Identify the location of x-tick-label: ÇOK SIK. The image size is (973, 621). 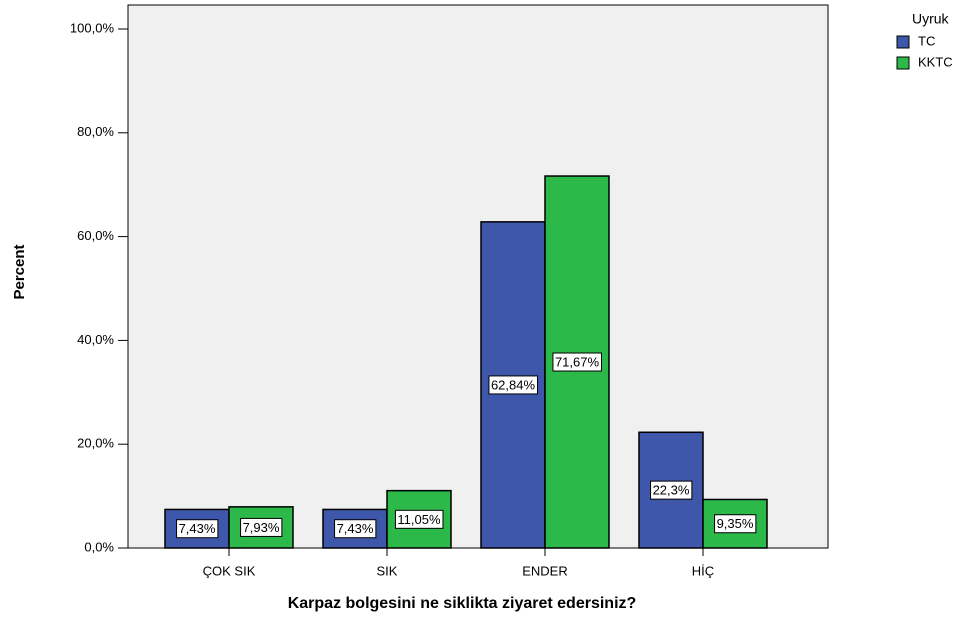
(229, 570).